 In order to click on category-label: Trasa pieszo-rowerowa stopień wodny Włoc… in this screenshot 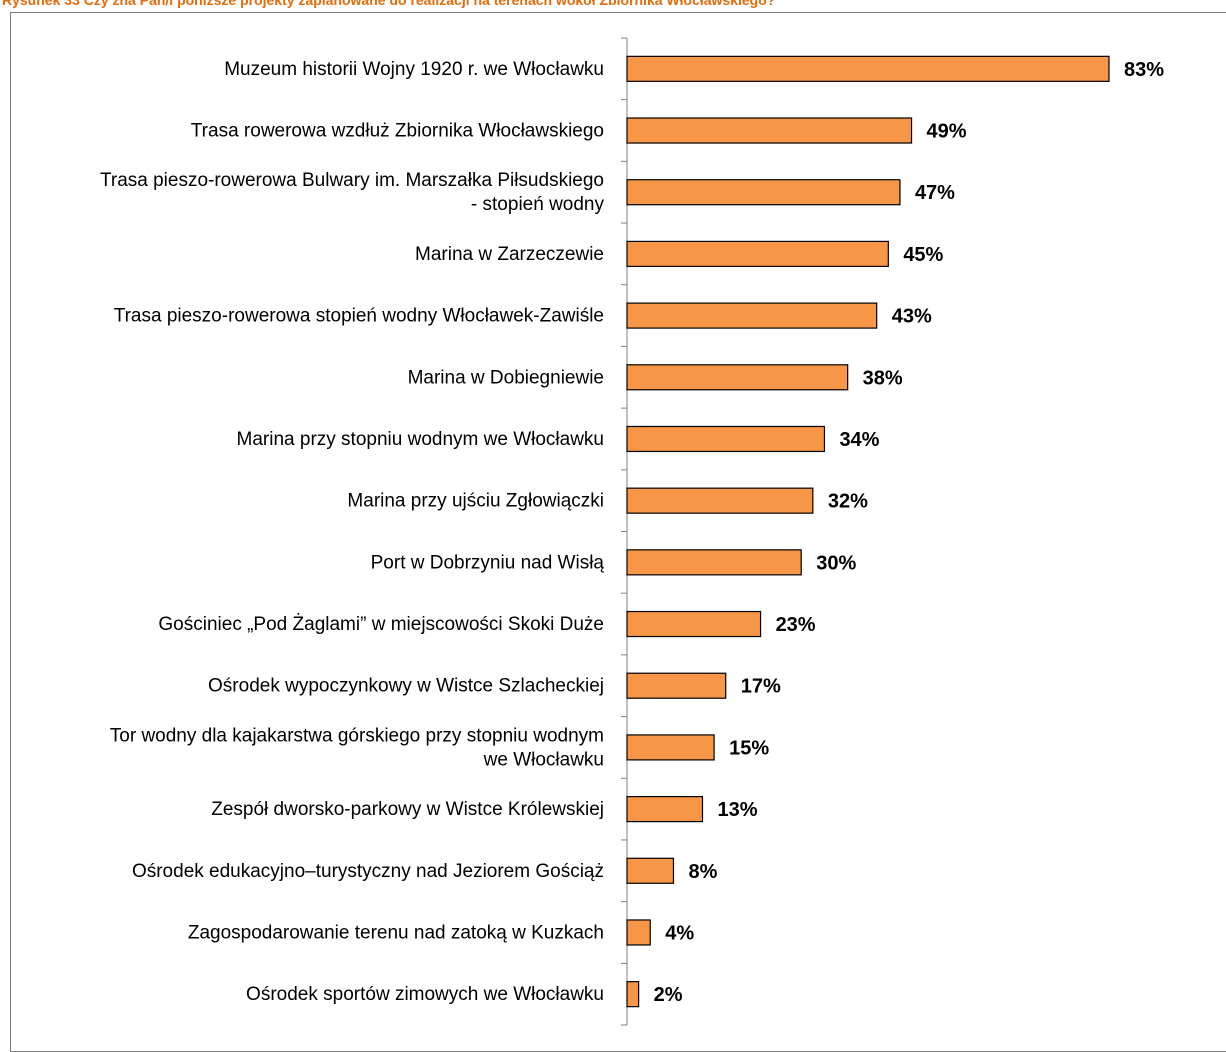, I will do `click(359, 316)`.